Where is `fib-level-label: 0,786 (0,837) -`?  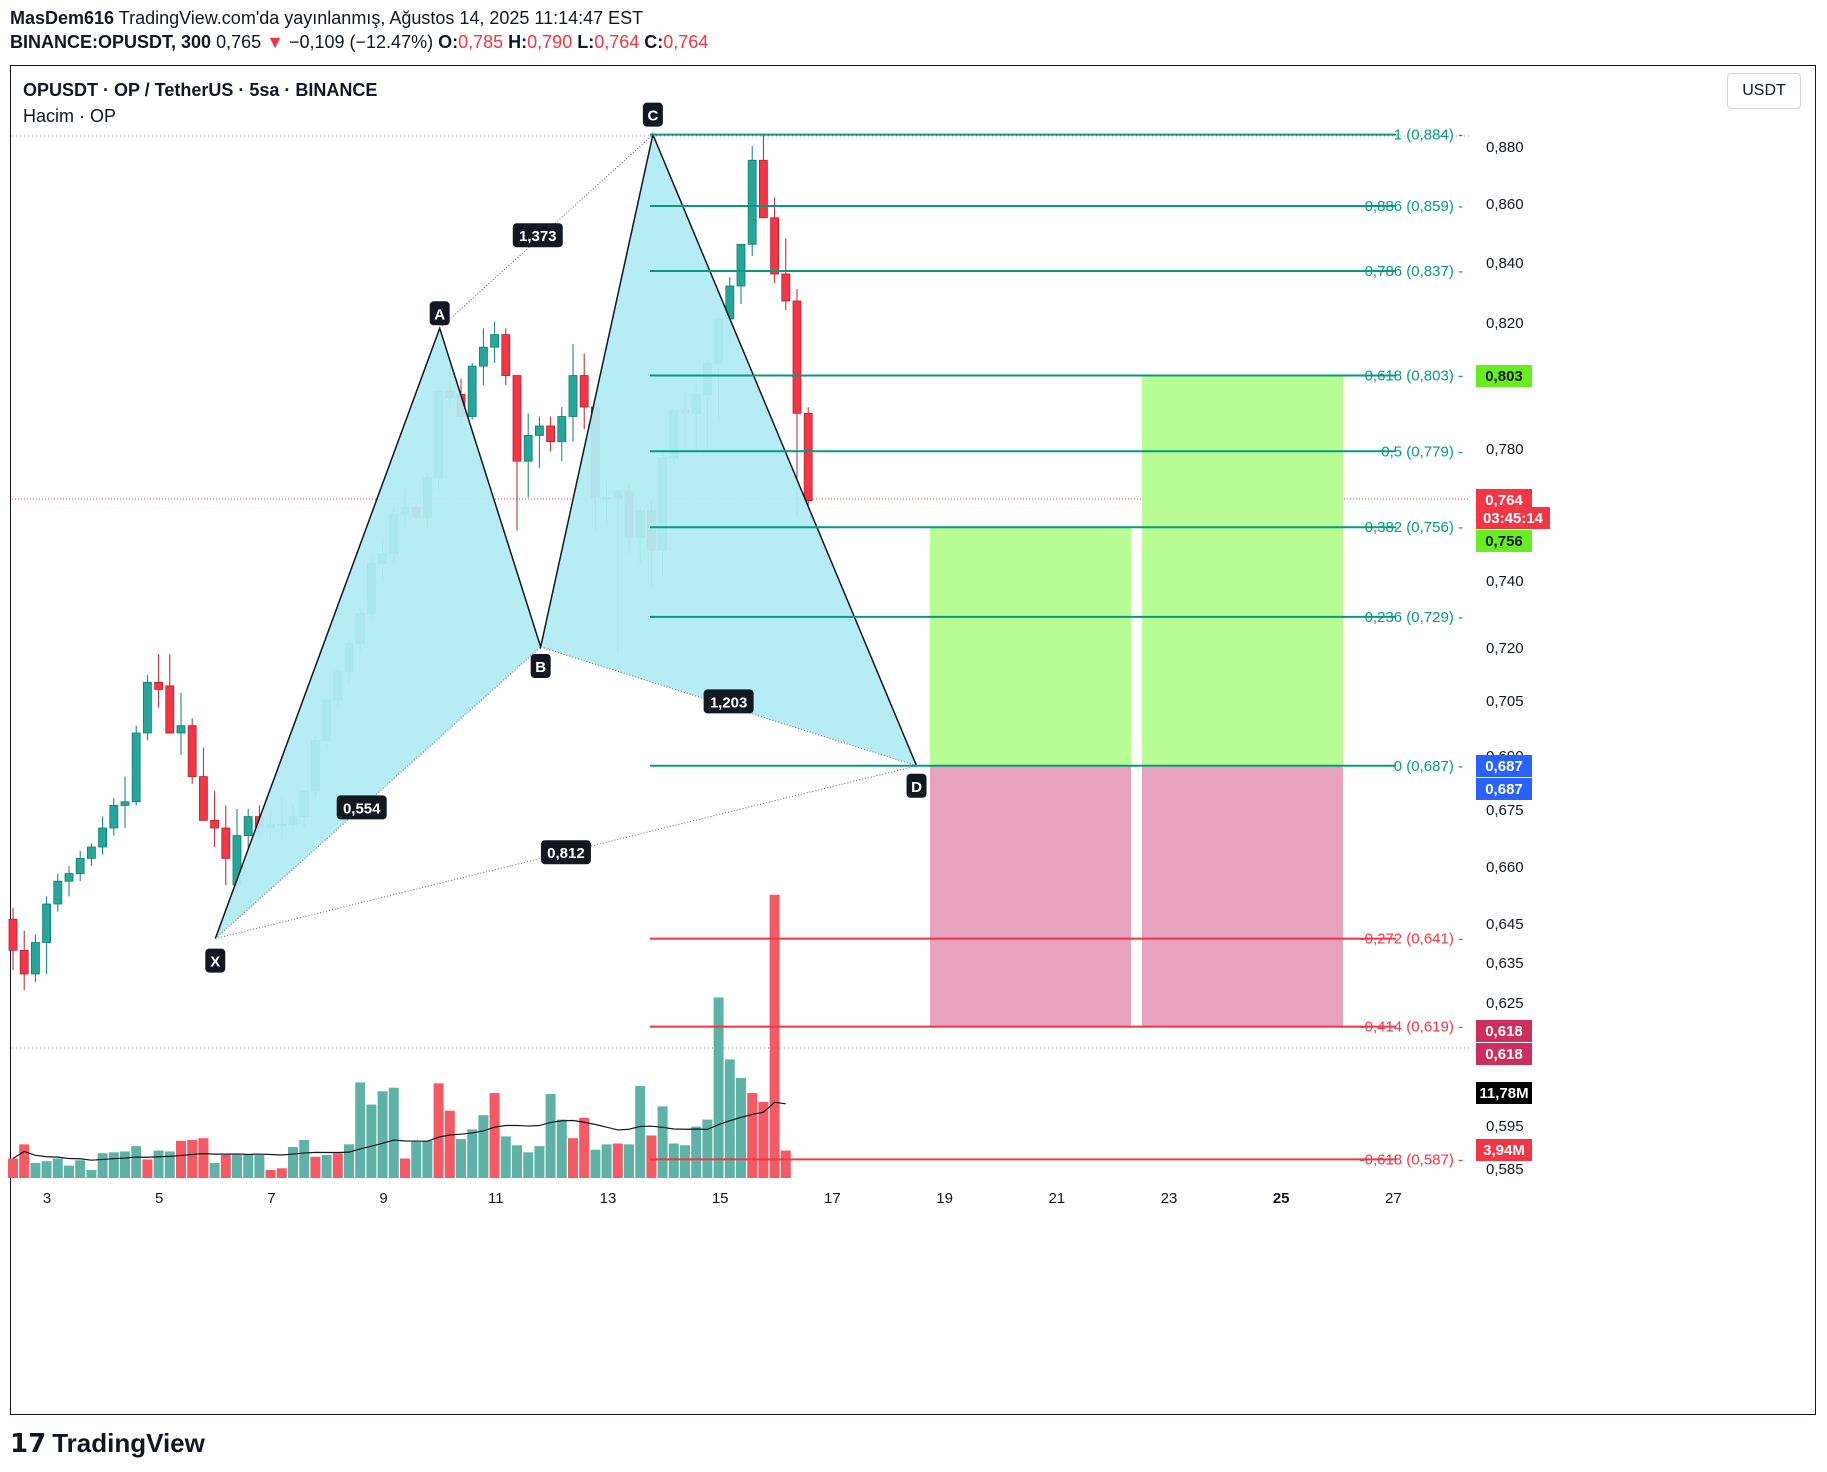
fib-level-label: 0,786 (0,837) - is located at coordinates (1414, 271).